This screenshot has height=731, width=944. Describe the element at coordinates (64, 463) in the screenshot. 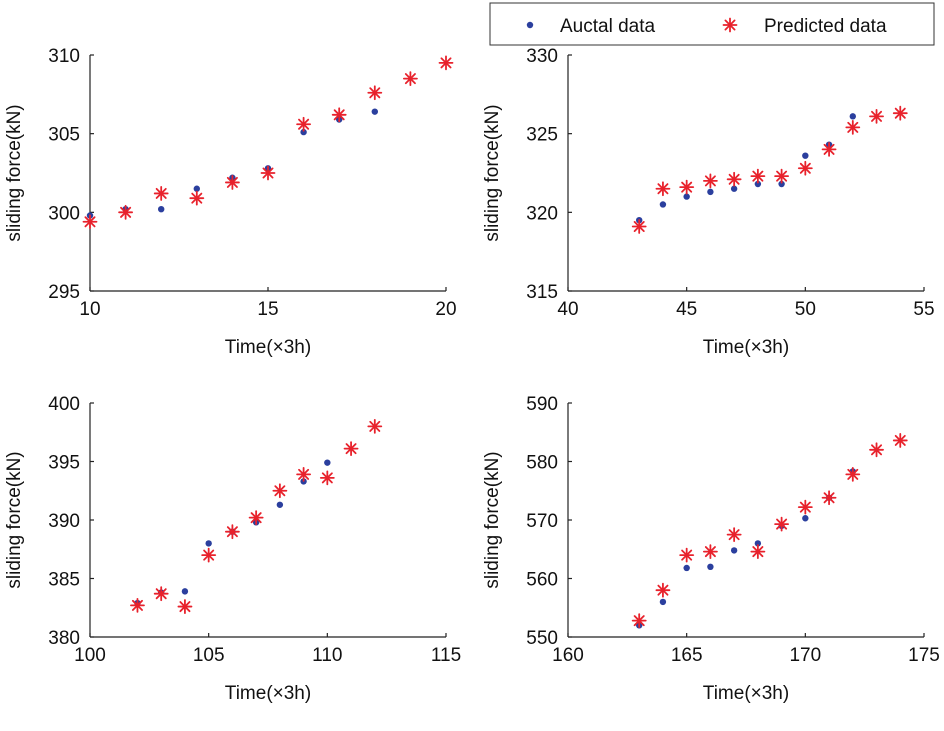

I see `y-tick-label: 395` at that location.